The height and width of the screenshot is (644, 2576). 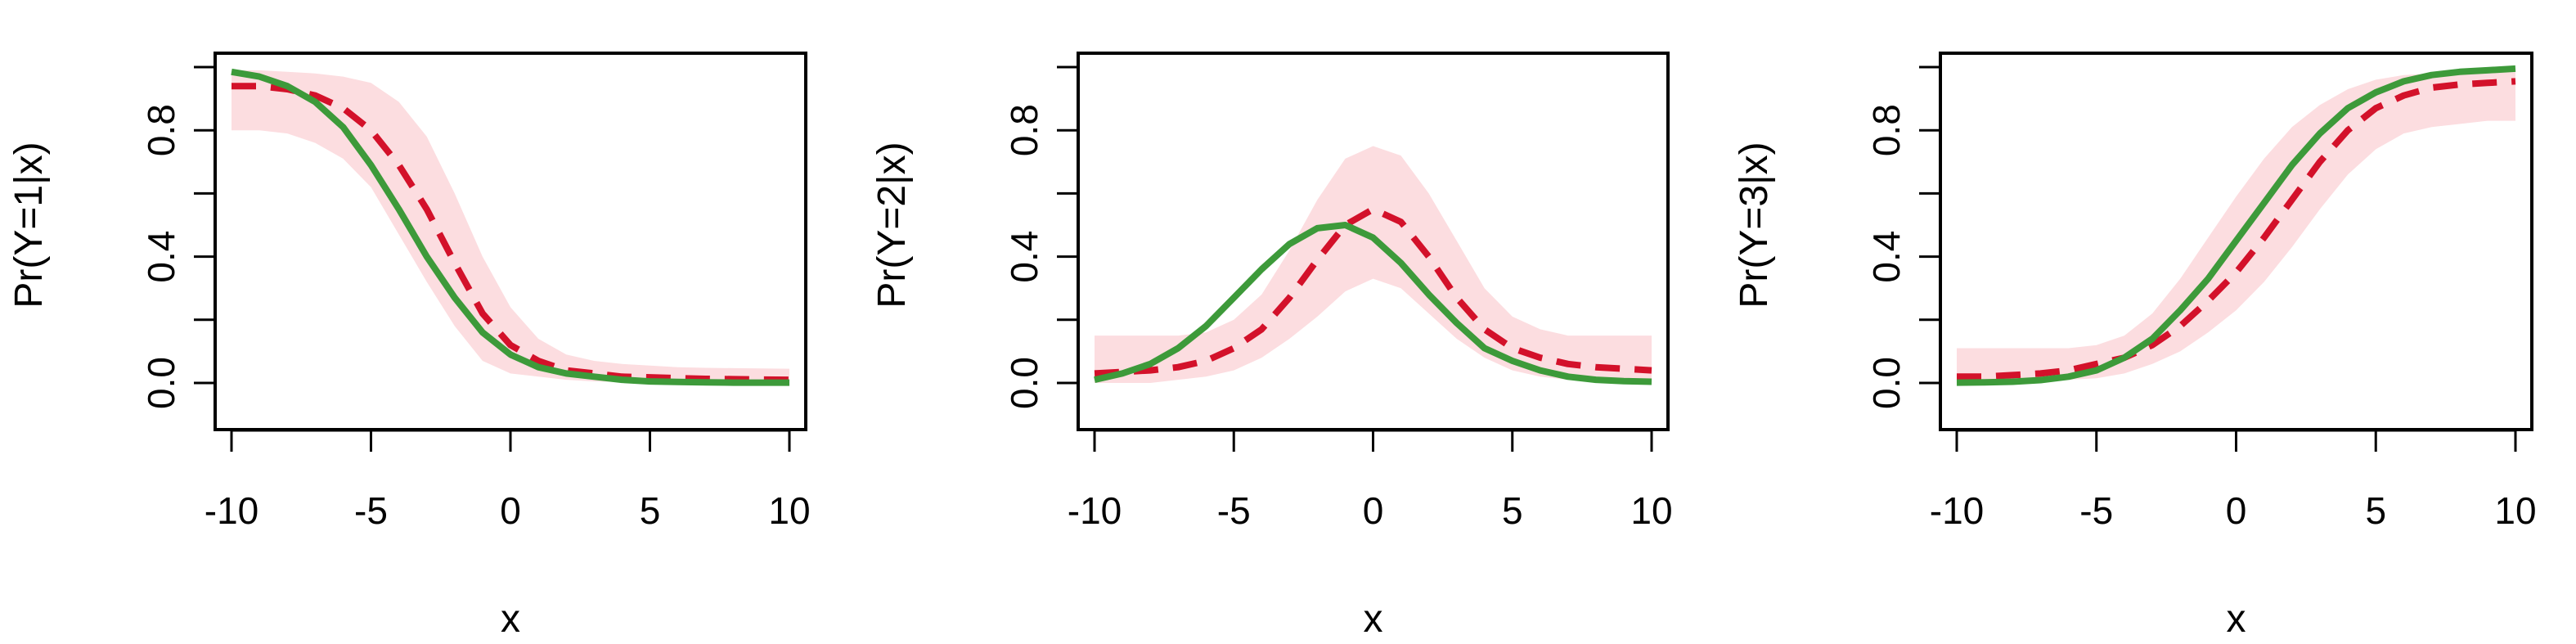 I want to click on y-axis-title: Pr(Y=3|x), so click(x=1755, y=225).